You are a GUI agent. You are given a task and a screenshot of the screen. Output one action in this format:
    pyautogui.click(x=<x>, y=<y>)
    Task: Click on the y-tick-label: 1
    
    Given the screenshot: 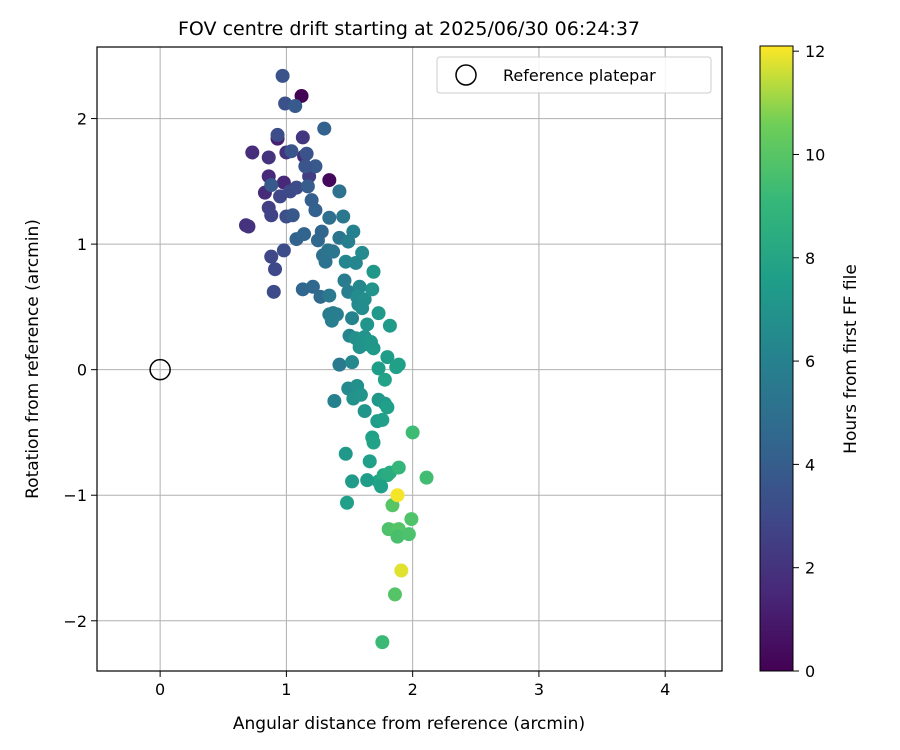 What is the action you would take?
    pyautogui.click(x=82, y=244)
    